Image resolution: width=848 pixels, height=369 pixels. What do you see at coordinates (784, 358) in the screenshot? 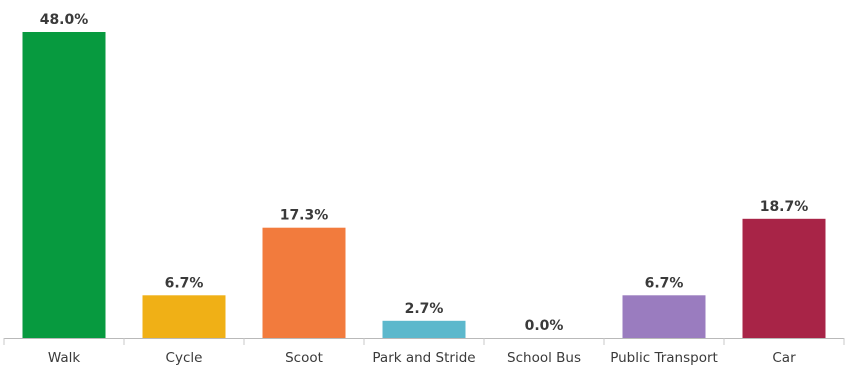
I see `category-label-car: Car` at bounding box center [784, 358].